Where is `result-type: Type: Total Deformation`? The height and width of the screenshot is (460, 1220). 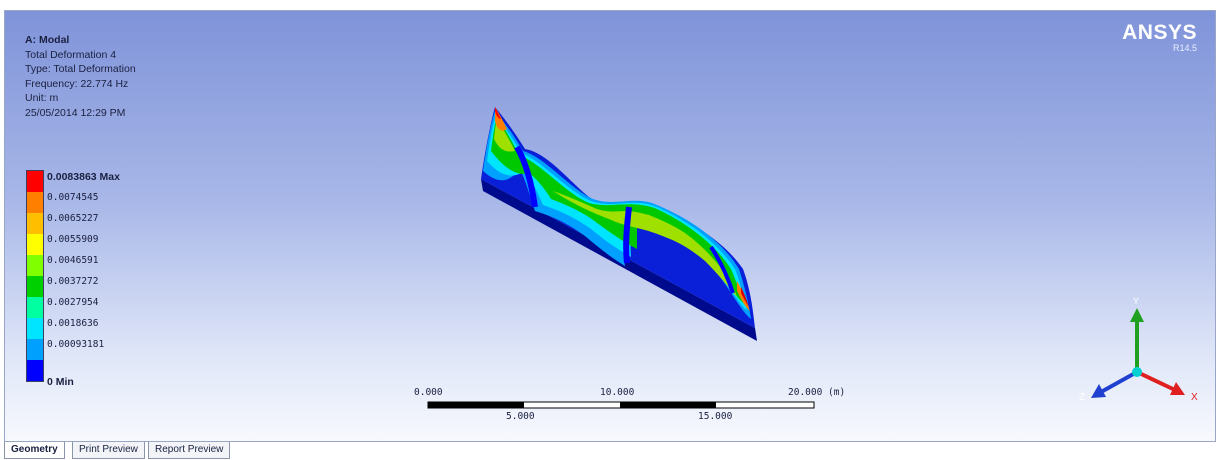 result-type: Type: Total Deformation is located at coordinates (80, 69).